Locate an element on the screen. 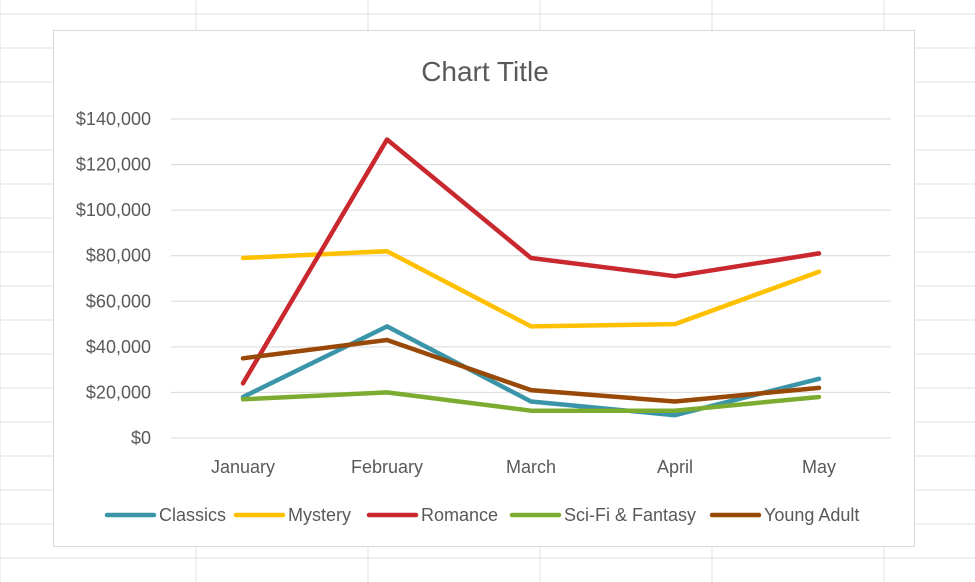  legend-label: Romance is located at coordinates (459, 515).